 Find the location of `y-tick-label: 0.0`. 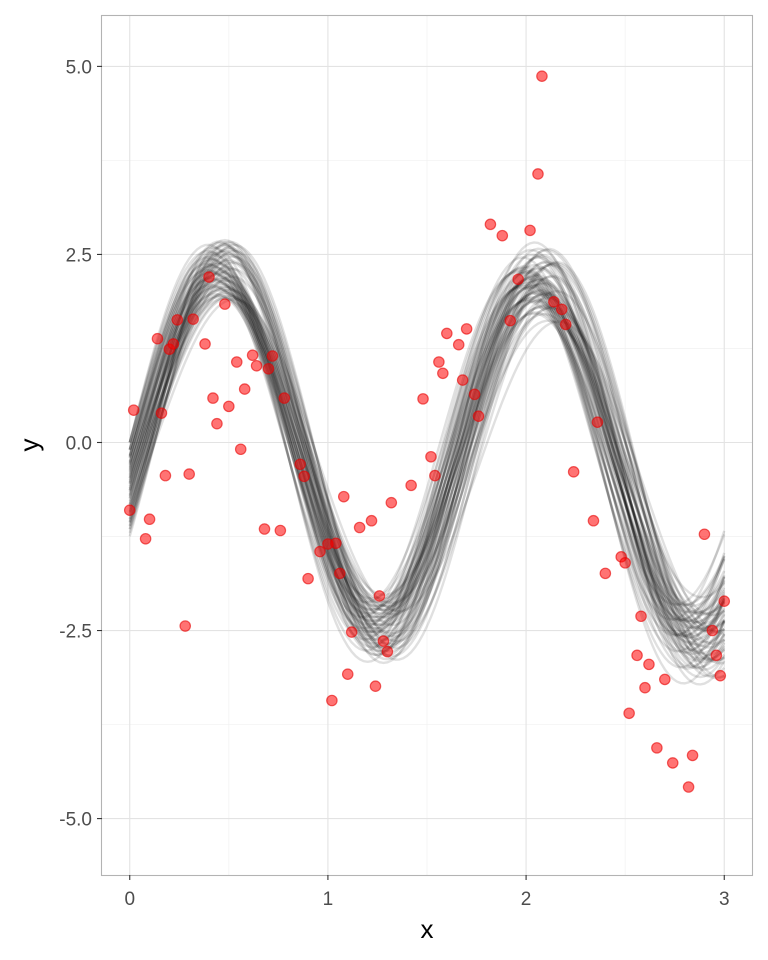

y-tick-label: 0.0 is located at coordinates (79, 443).